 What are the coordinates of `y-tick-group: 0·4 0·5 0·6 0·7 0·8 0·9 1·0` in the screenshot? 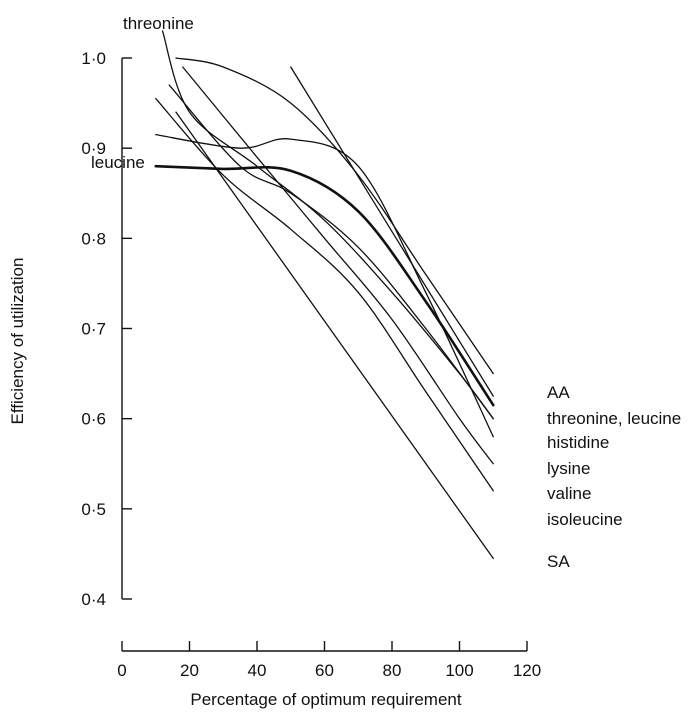 It's located at (106, 329).